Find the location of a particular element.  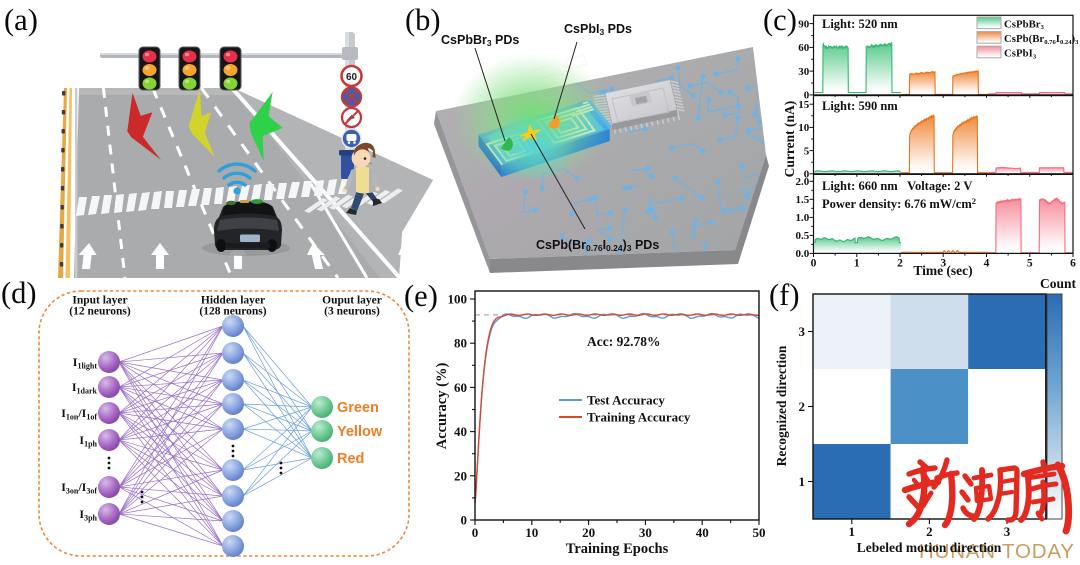

svg-text: Ouput layer is located at coordinates (352, 301).